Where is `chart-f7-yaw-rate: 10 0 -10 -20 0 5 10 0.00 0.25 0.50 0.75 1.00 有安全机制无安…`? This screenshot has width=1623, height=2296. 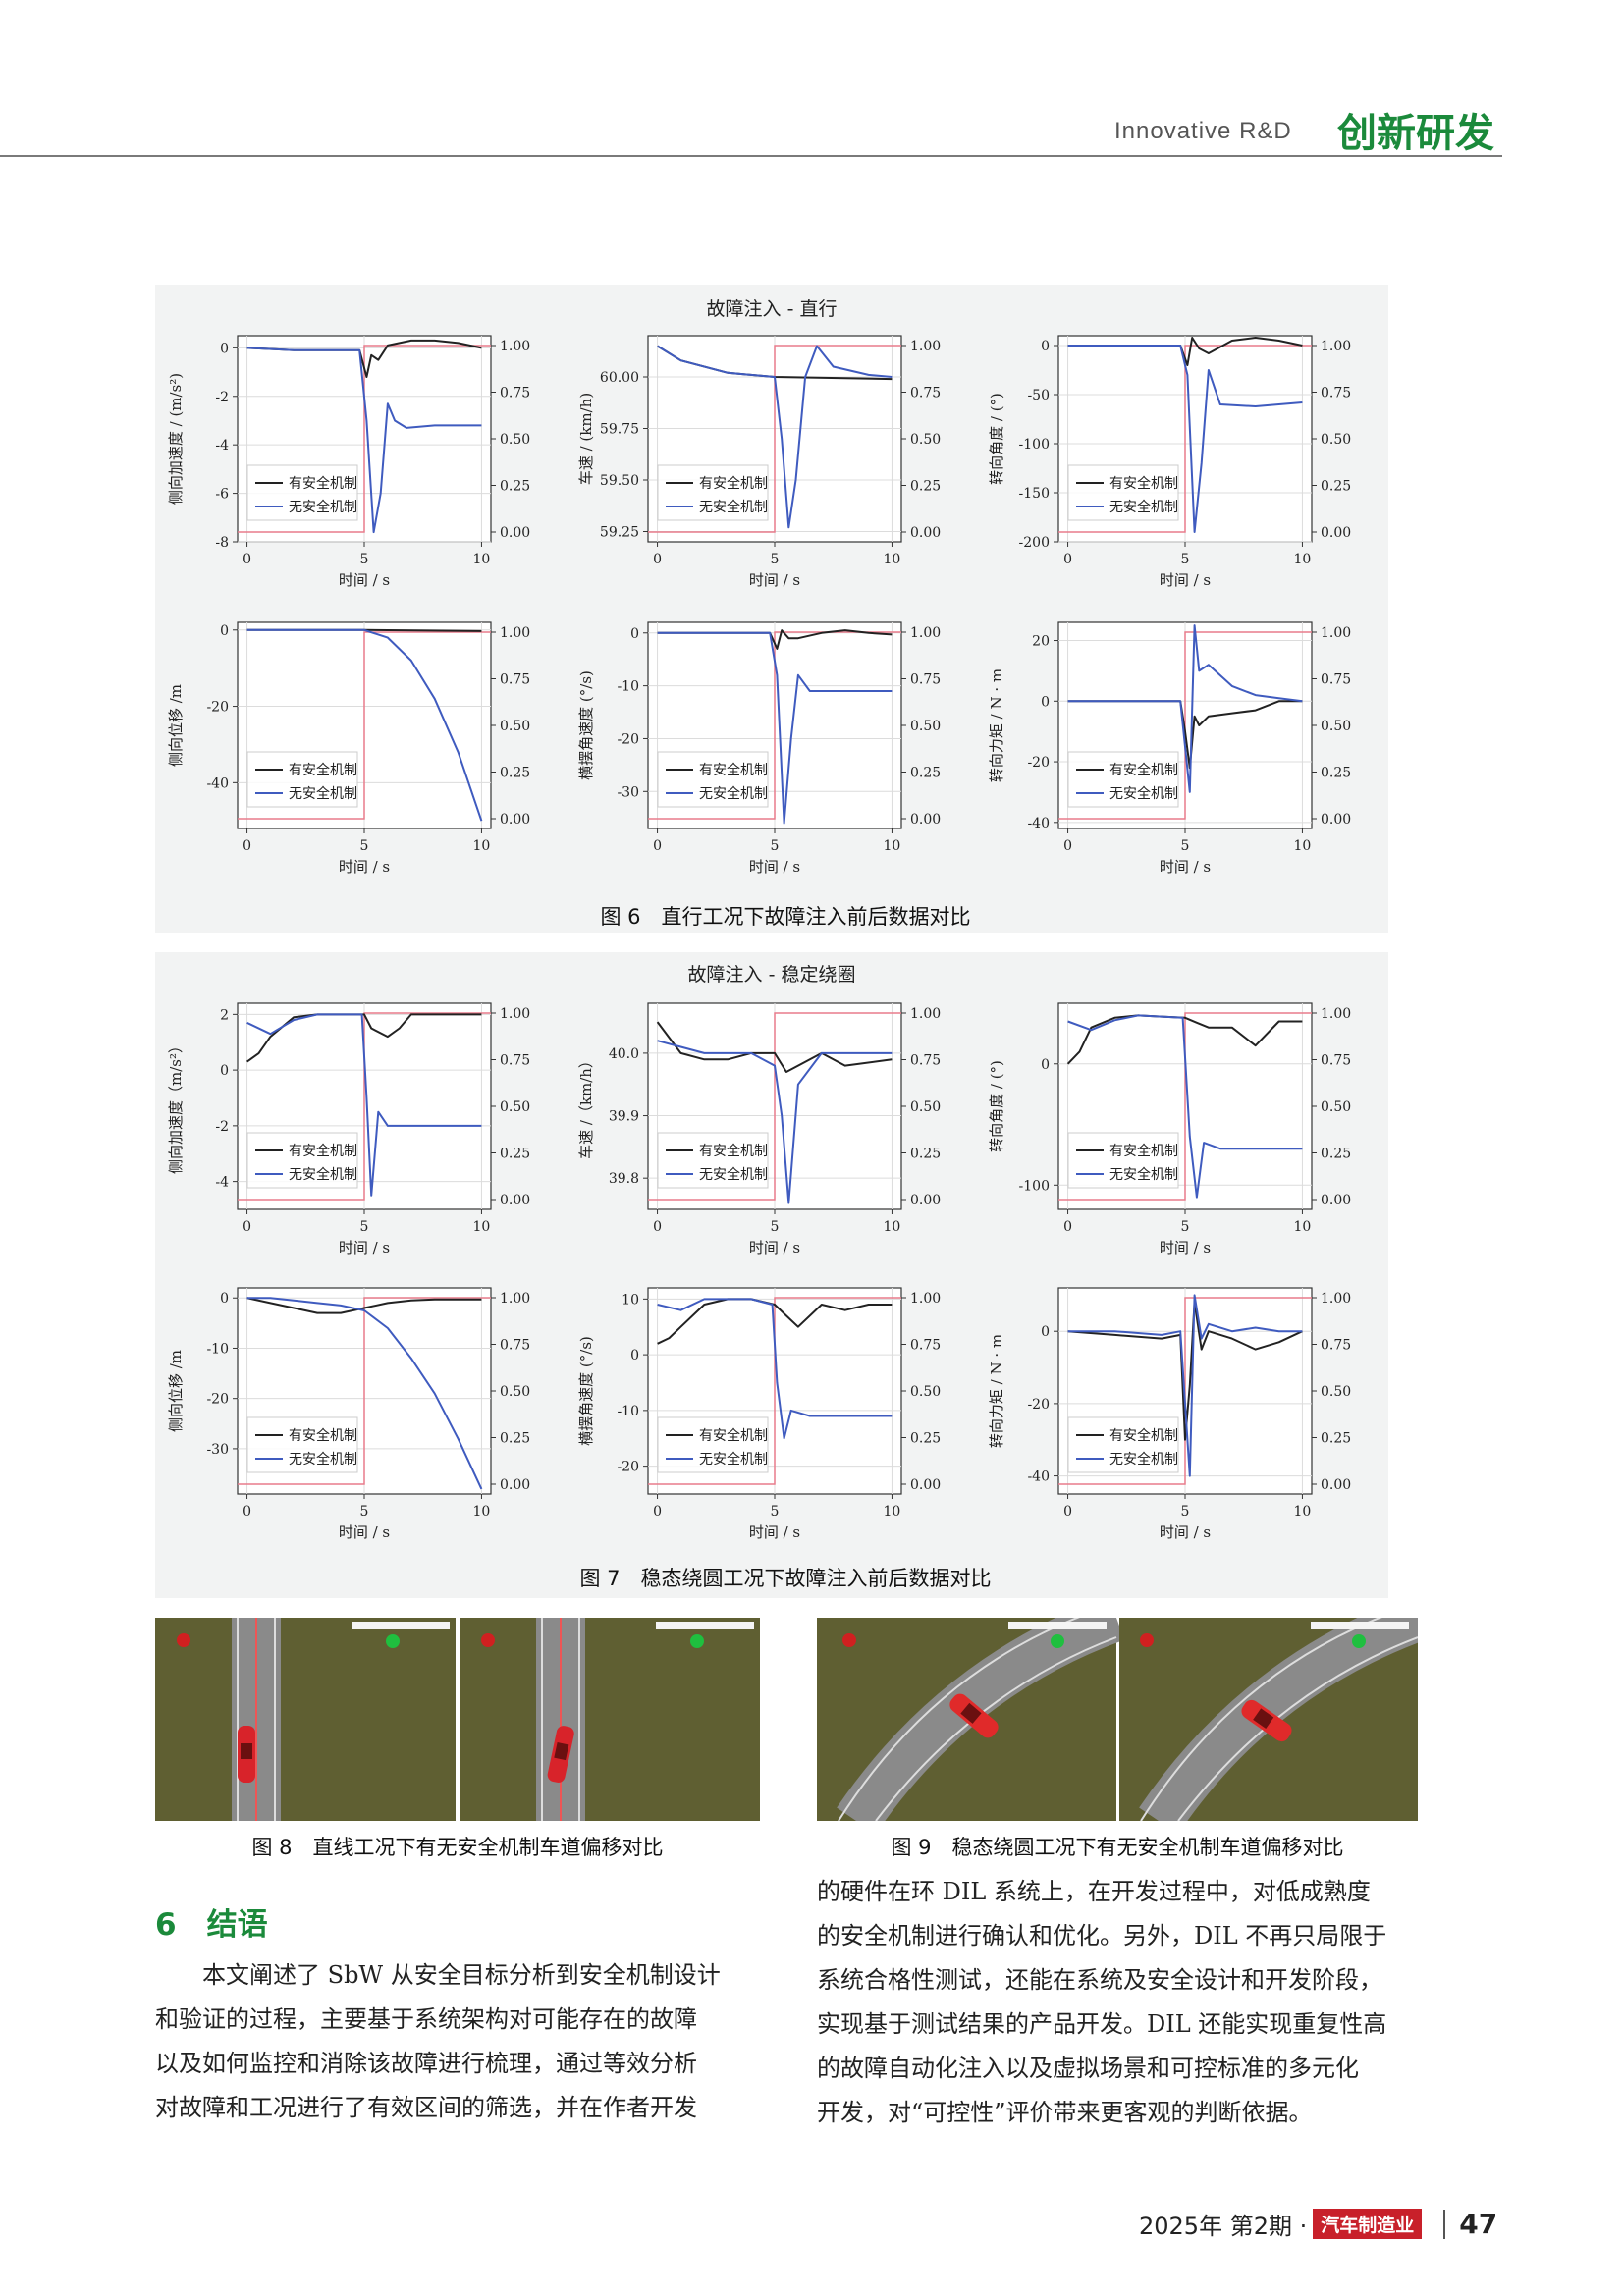 chart-f7-yaw-rate: 10 0 -10 -20 0 5 10 0.00 0.25 0.50 0.75 1.00 有安全机制无安… is located at coordinates (759, 1414).